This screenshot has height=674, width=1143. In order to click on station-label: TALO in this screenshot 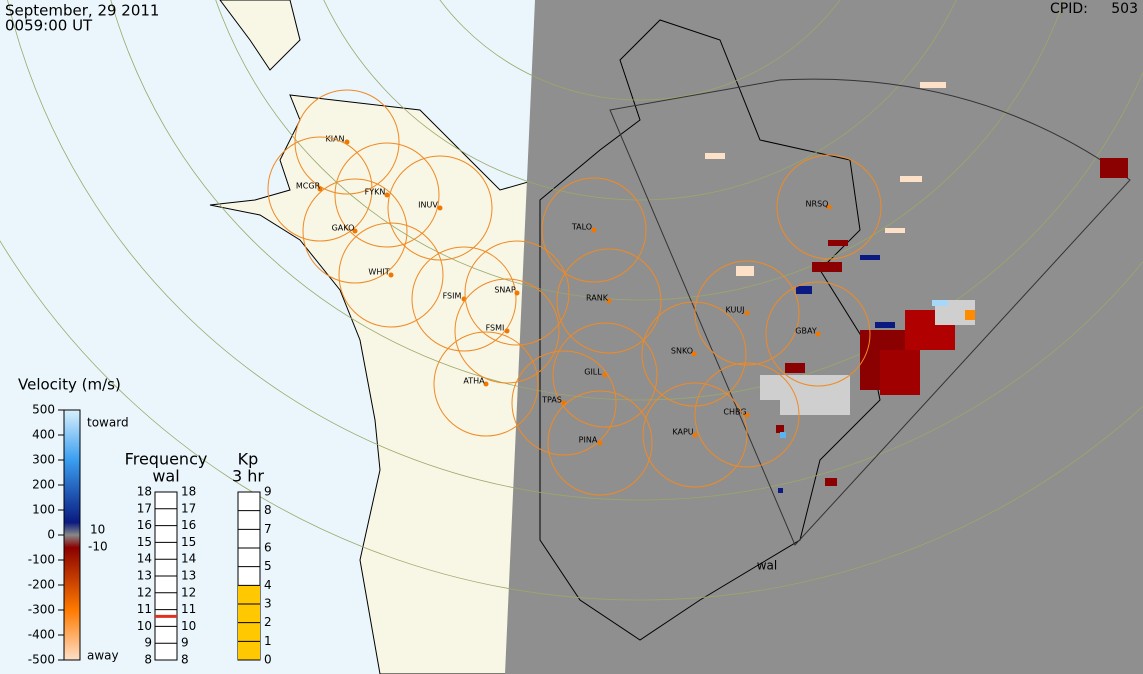, I will do `click(581, 227)`.